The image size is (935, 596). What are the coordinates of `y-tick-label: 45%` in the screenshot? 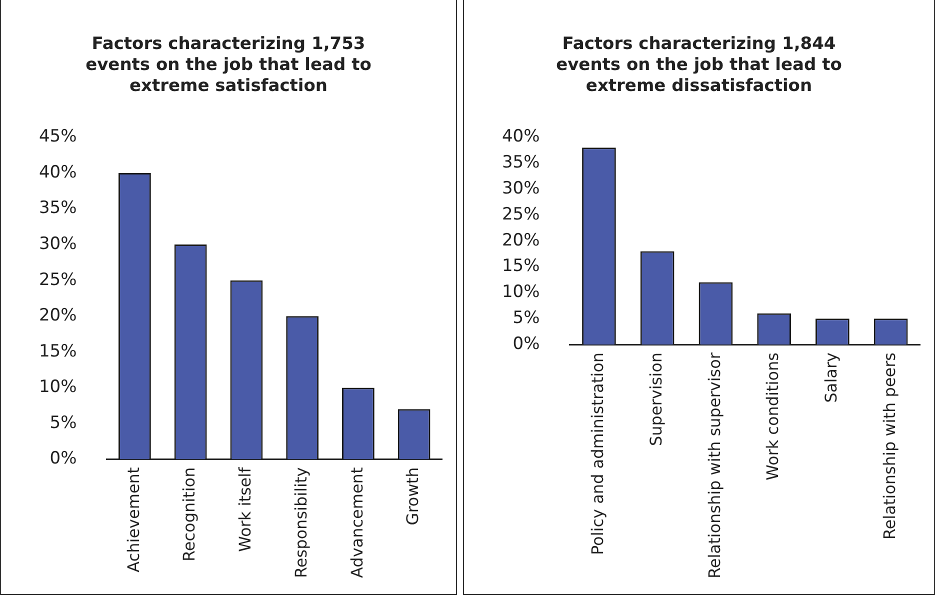 It's located at (57, 136).